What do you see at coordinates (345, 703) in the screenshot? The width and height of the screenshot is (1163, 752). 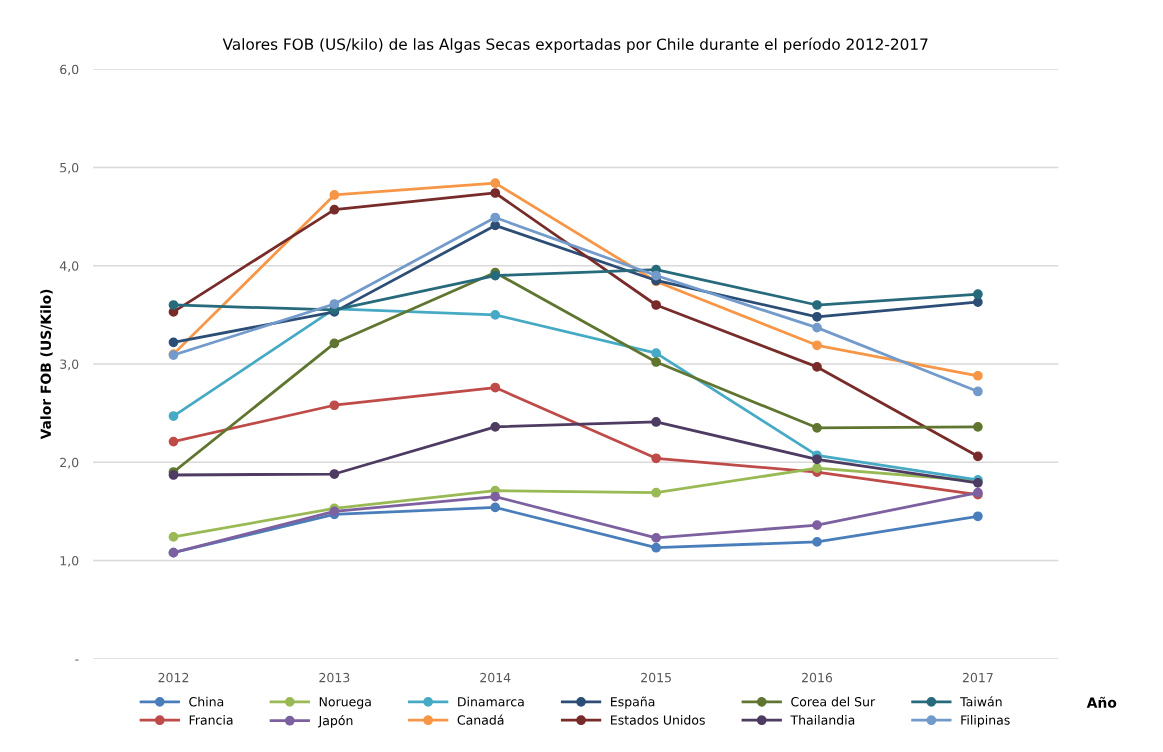 I see `legend-label: Noruega` at bounding box center [345, 703].